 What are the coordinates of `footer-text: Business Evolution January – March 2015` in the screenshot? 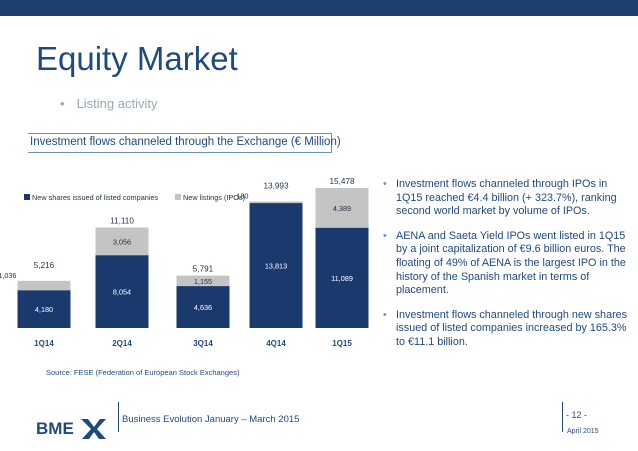 It's located at (211, 419).